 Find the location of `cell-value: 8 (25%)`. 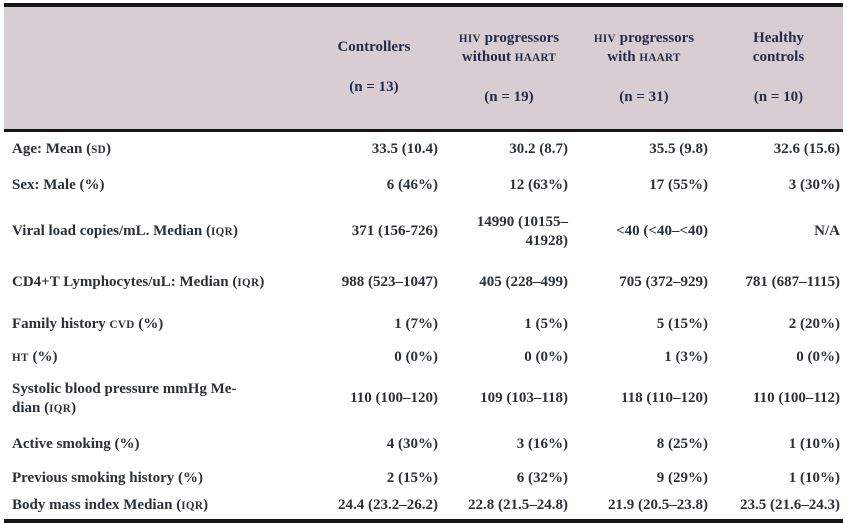

cell-value: 8 (25%) is located at coordinates (682, 444).